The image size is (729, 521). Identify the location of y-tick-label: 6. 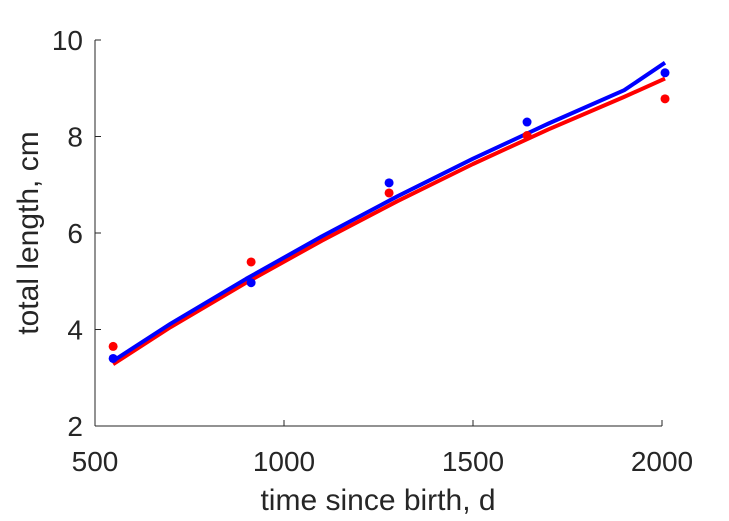
(75, 233).